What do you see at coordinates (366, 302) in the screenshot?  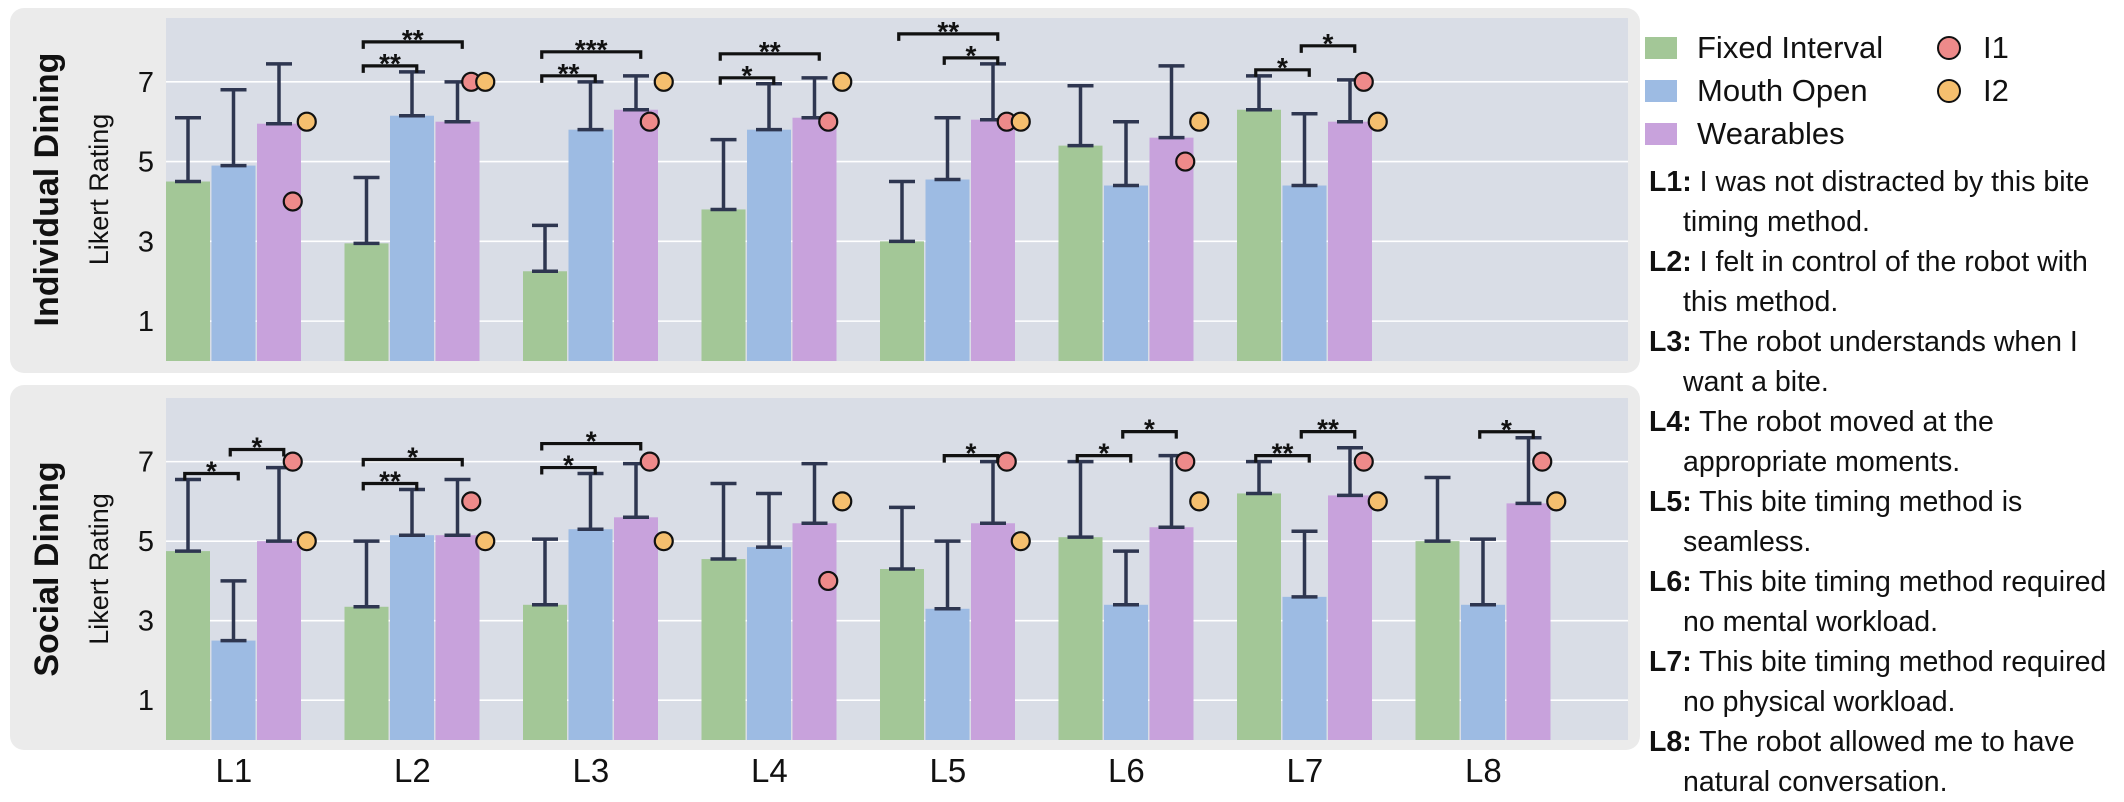 I see `bar-fixed-interval-l2` at bounding box center [366, 302].